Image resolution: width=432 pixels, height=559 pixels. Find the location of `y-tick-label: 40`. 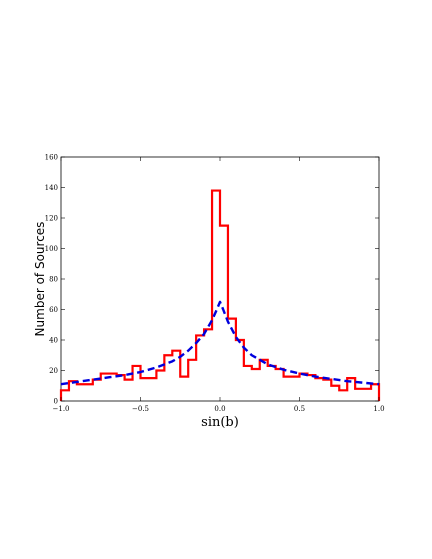

y-tick-label: 40 is located at coordinates (53, 341).